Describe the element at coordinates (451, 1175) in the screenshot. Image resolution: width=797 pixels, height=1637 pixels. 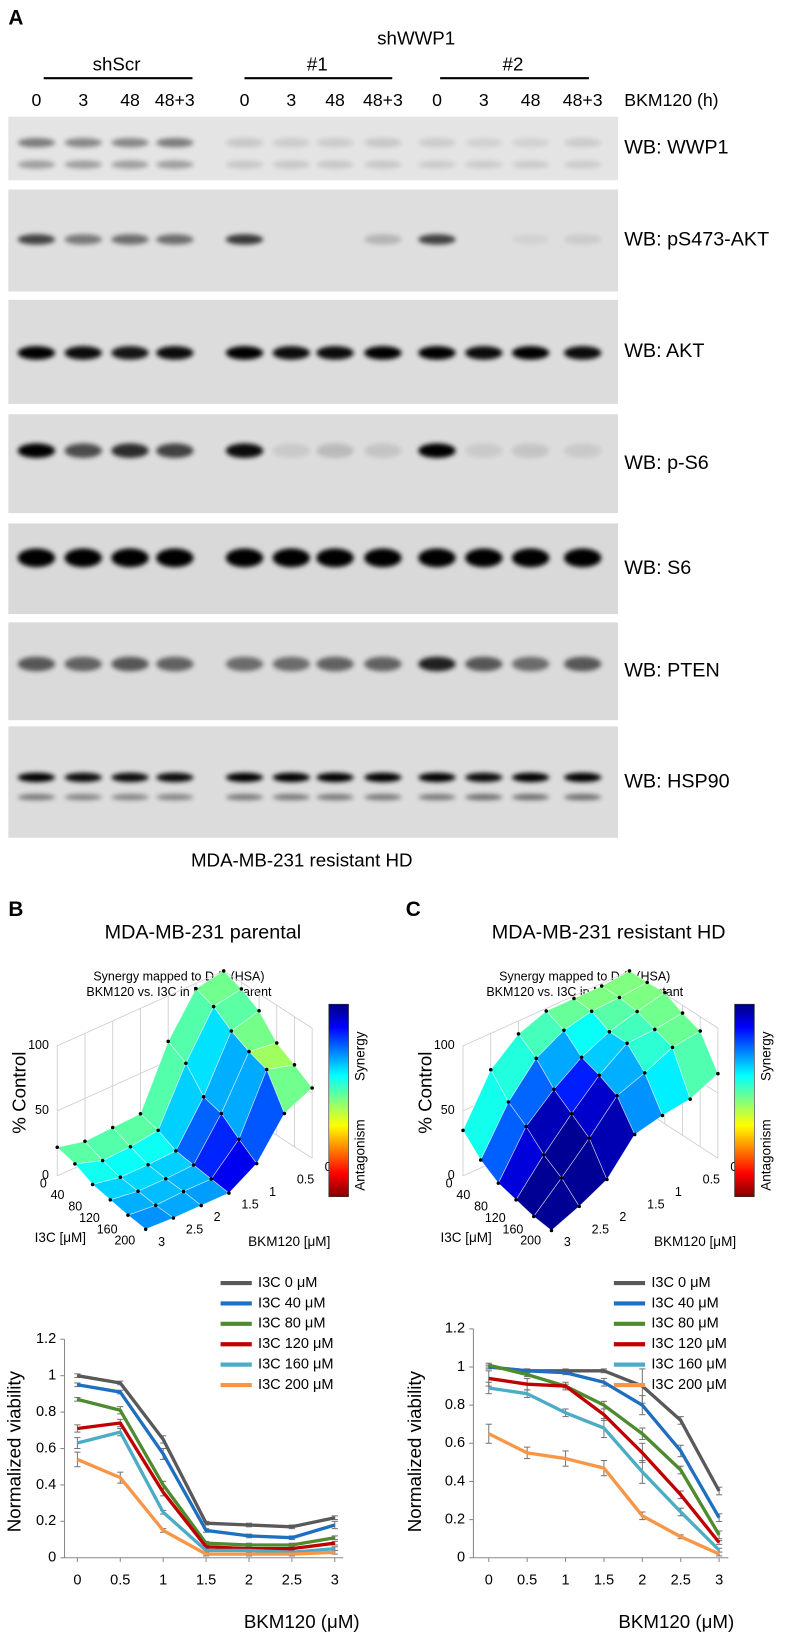
I see `z-tick-label: 0` at that location.